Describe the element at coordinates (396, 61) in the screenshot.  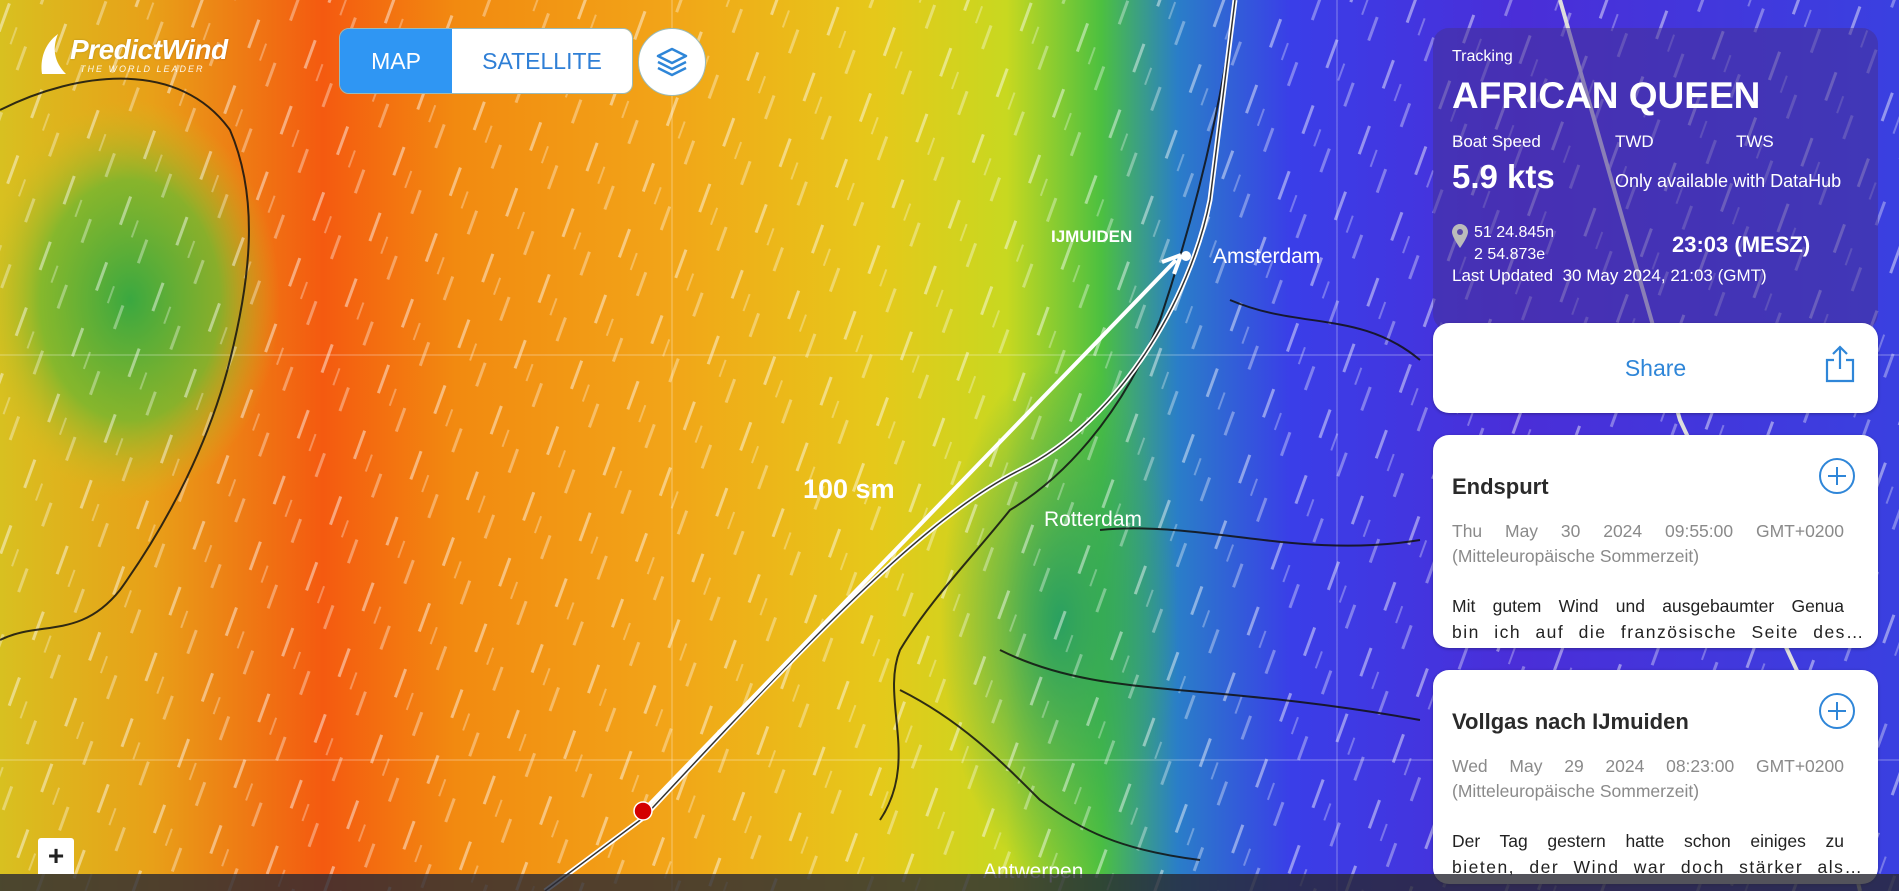
I see `map-button: MAP` at that location.